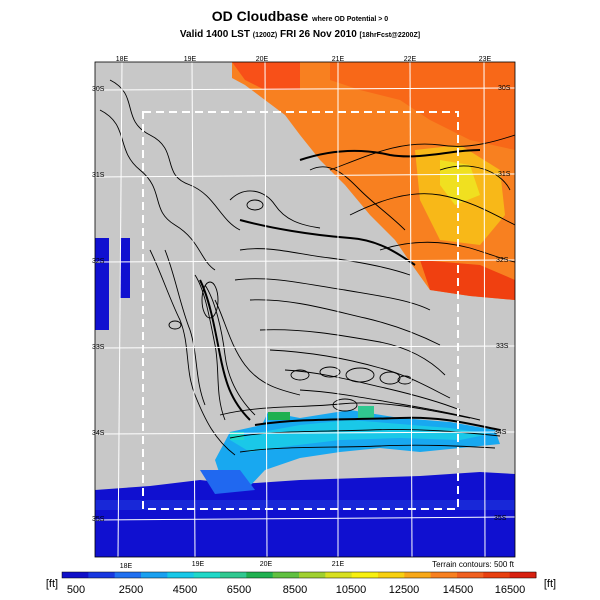  Describe the element at coordinates (350, 19) in the screenshot. I see `map-title-suffix: where OD Potential > 0` at that location.